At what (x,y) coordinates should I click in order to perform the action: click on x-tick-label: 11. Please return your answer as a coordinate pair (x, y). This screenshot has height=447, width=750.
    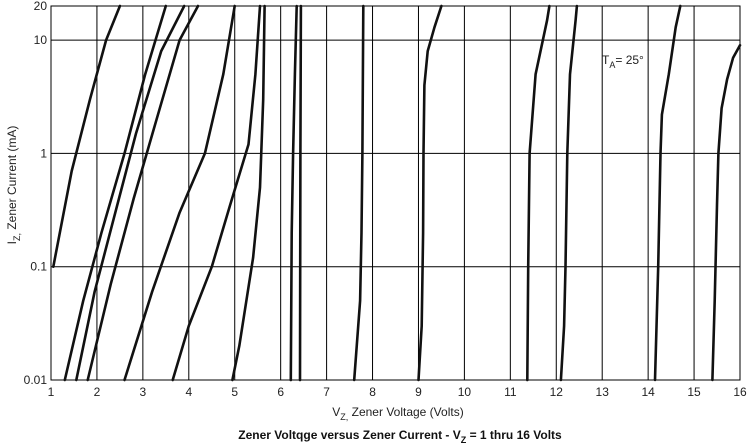
    Looking at the image, I should click on (510, 392).